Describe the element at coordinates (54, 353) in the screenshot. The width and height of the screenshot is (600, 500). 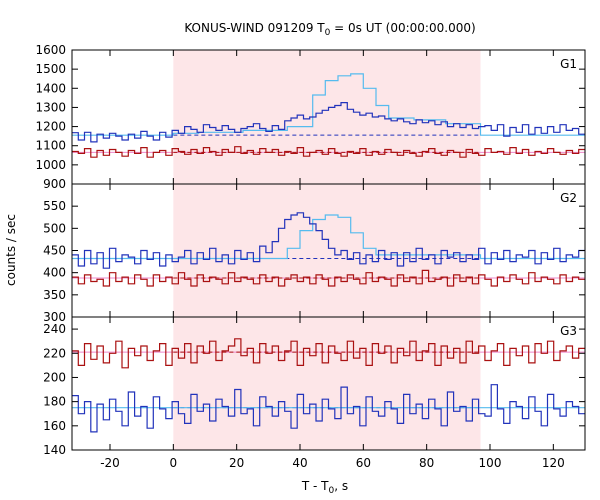
I see `y-tick-label: 220` at that location.